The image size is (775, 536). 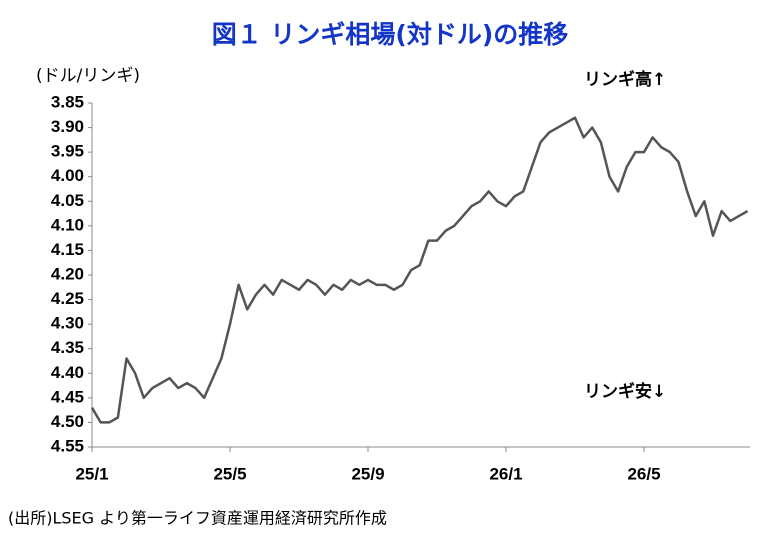 What do you see at coordinates (367, 473) in the screenshot?
I see `x-tick-label: 25/9` at bounding box center [367, 473].